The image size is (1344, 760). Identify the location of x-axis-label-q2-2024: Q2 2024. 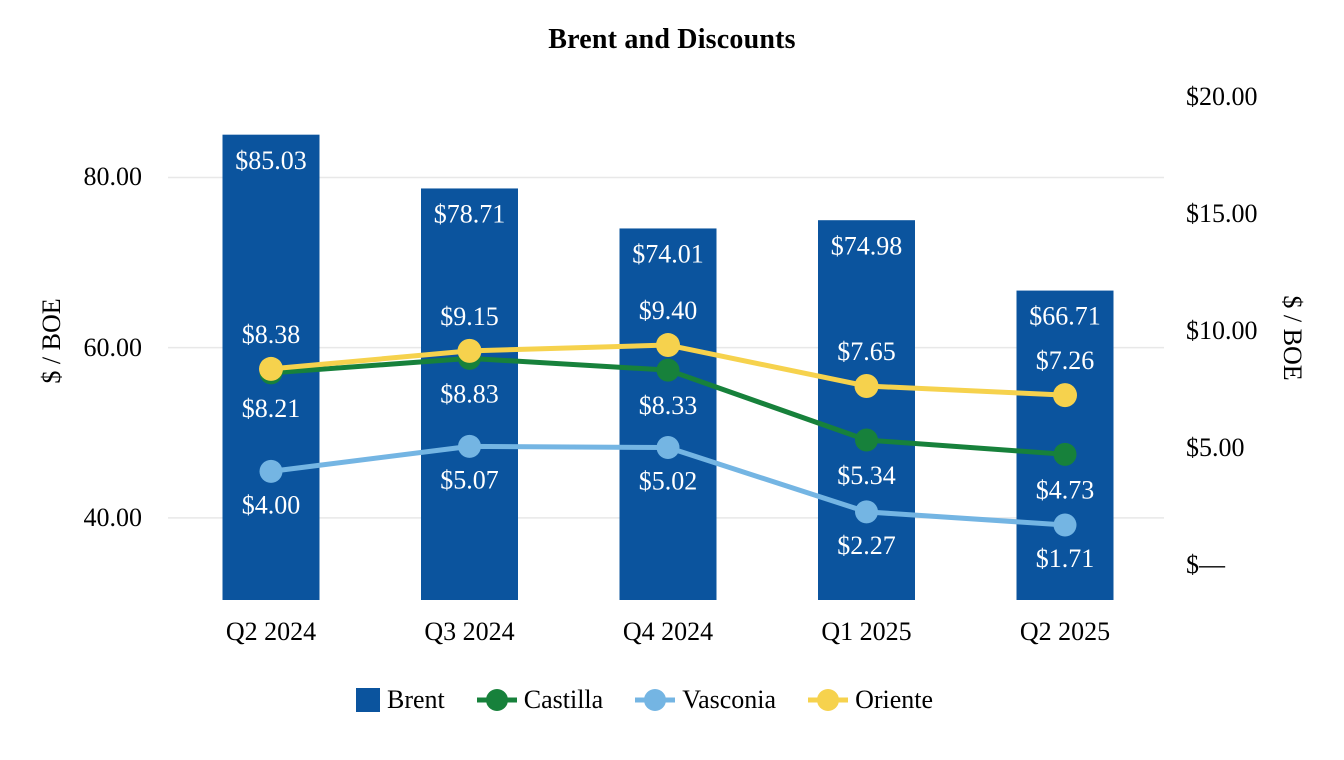
(271, 631).